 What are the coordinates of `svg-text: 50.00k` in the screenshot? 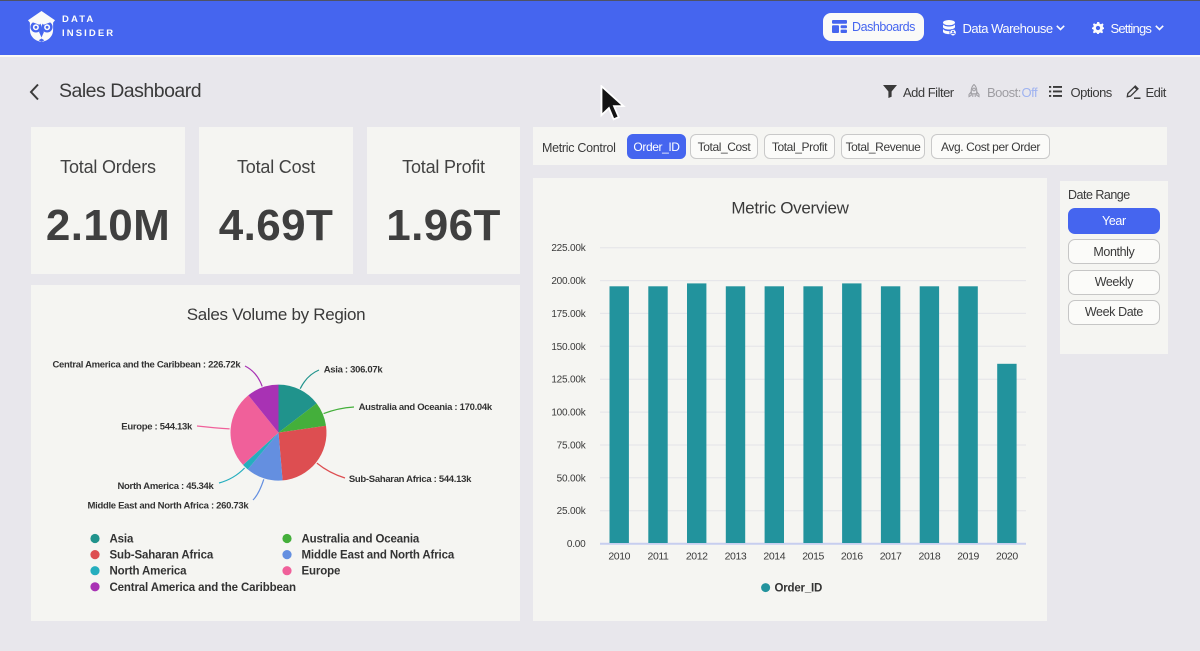 It's located at (572, 478).